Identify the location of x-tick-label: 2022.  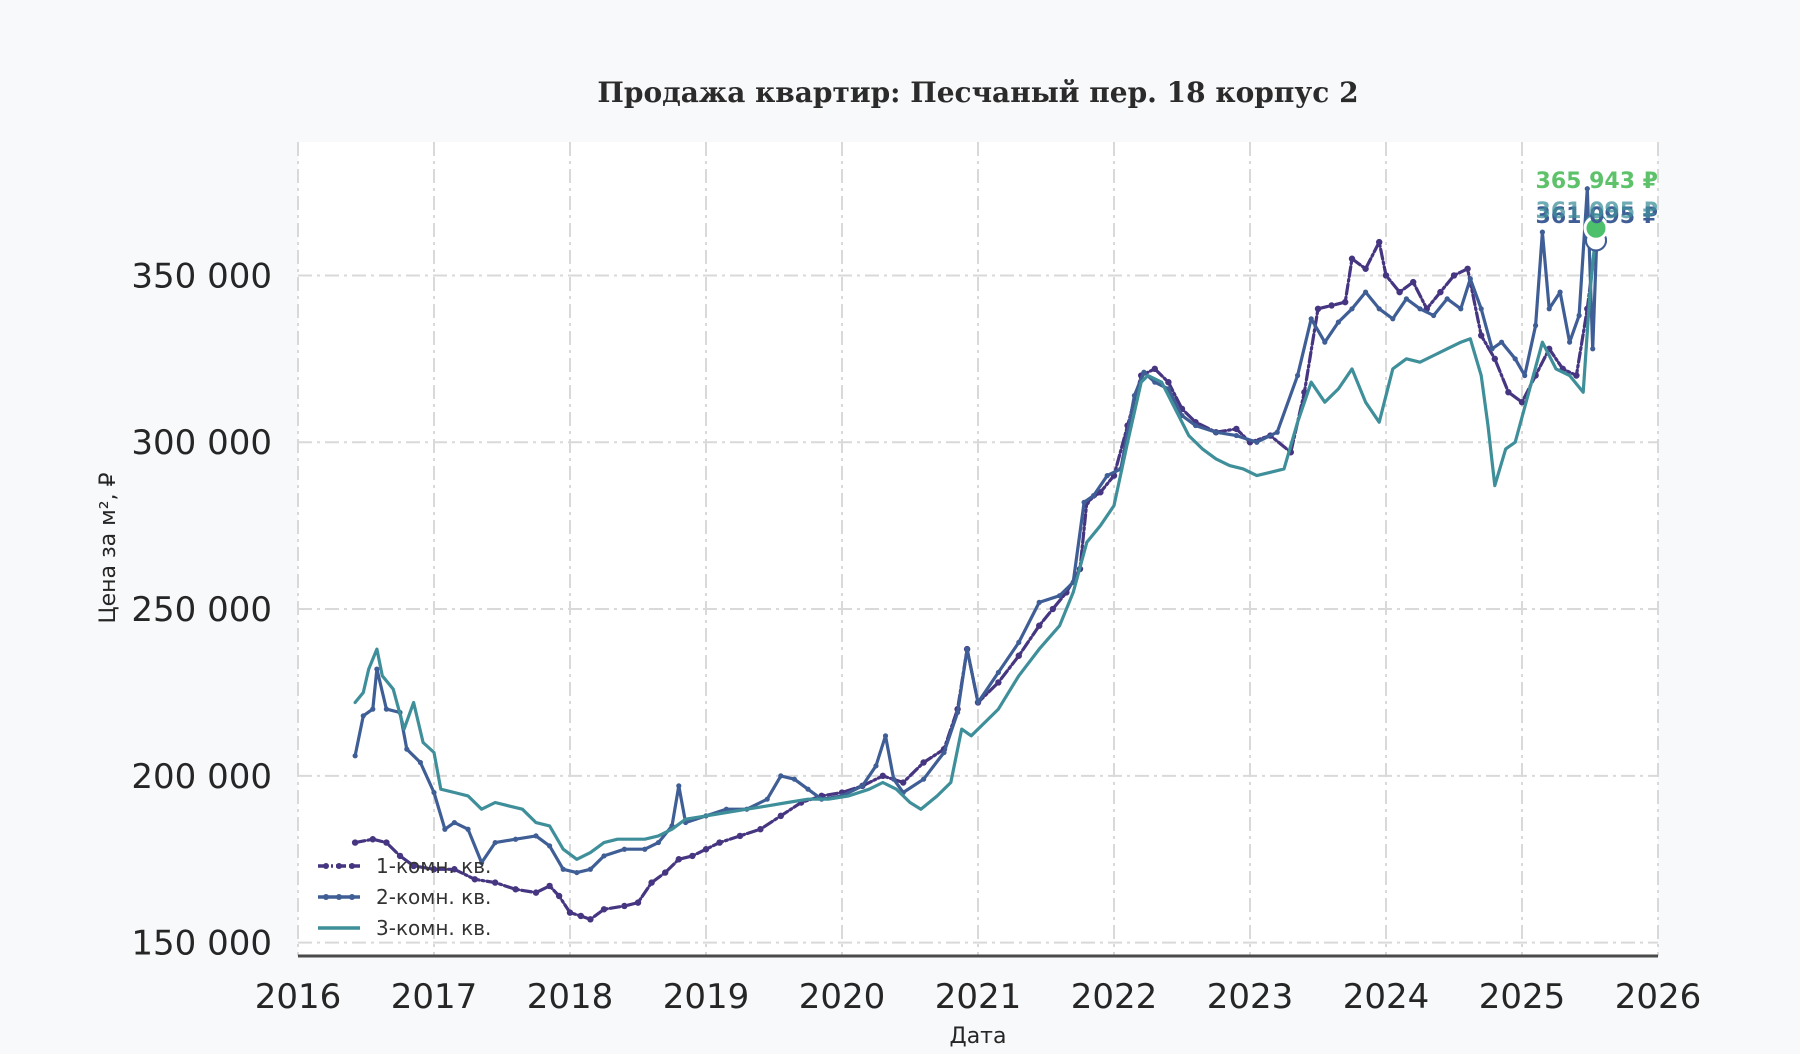
(1114, 997).